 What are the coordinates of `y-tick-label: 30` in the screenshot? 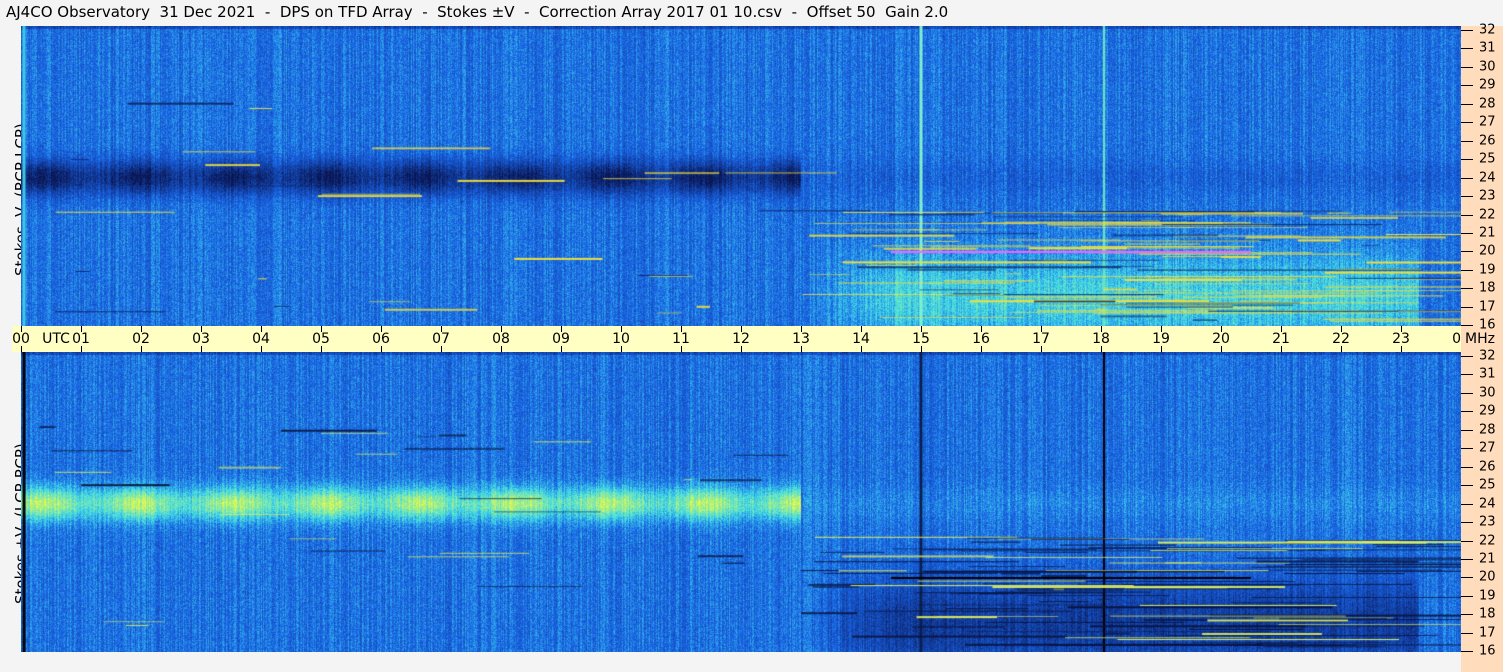 It's located at (1487, 393).